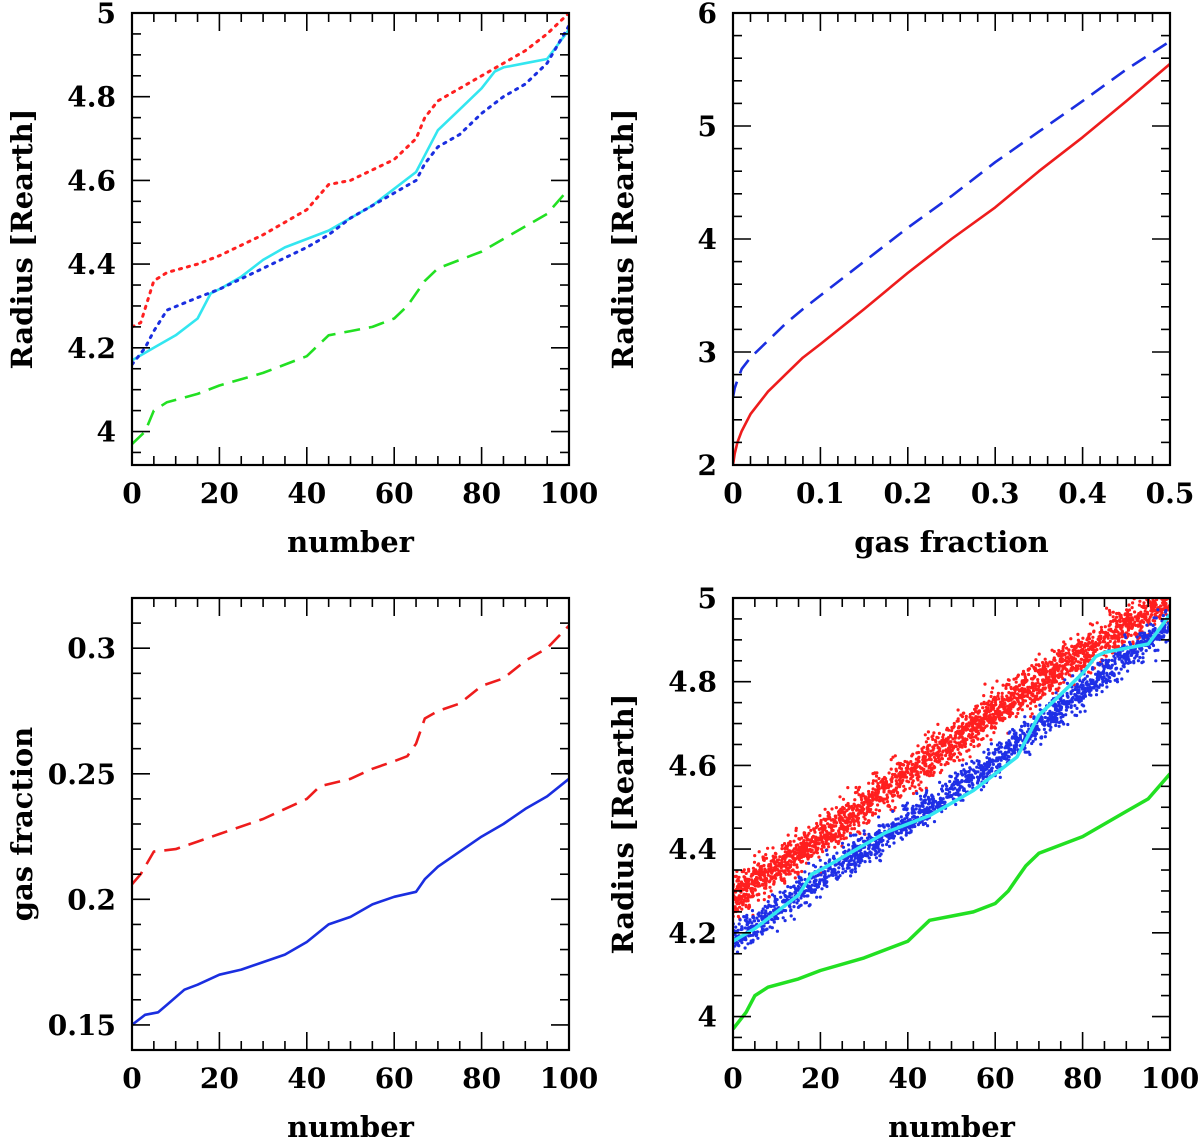  Describe the element at coordinates (219, 1078) in the screenshot. I see `x-tick-label: 20` at that location.